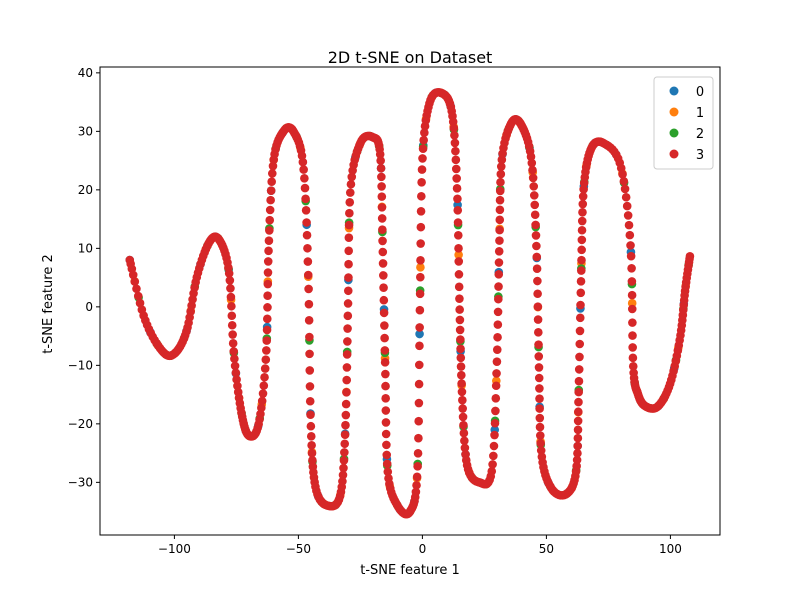 The image size is (800, 600). What do you see at coordinates (298, 549) in the screenshot?
I see `x-tick-label: −50` at bounding box center [298, 549].